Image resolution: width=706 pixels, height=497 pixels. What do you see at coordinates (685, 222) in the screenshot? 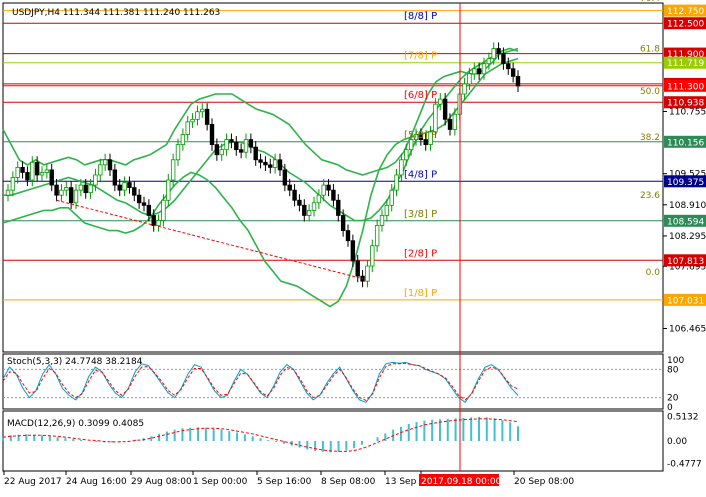
I see `level-tag-text-8: 108.594` at bounding box center [685, 222].